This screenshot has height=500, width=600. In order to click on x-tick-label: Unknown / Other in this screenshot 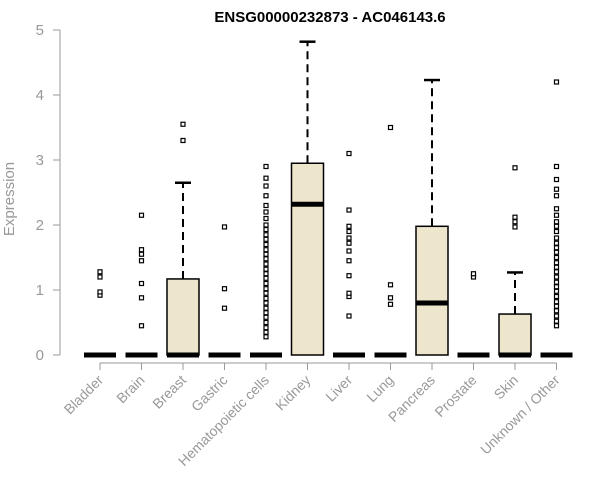, I will do `click(520, 415)`.